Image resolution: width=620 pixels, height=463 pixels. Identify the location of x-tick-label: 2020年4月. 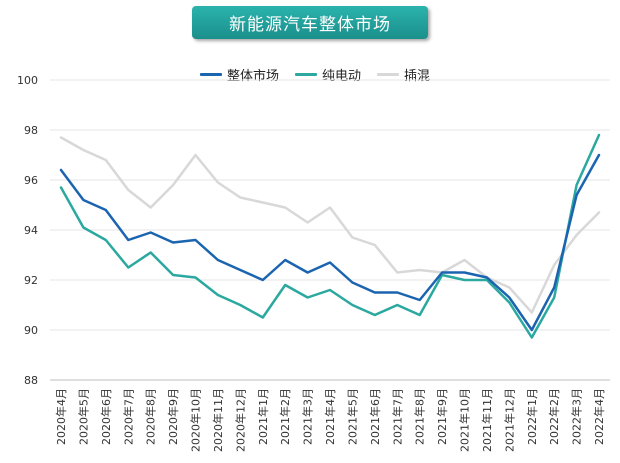
(61, 416).